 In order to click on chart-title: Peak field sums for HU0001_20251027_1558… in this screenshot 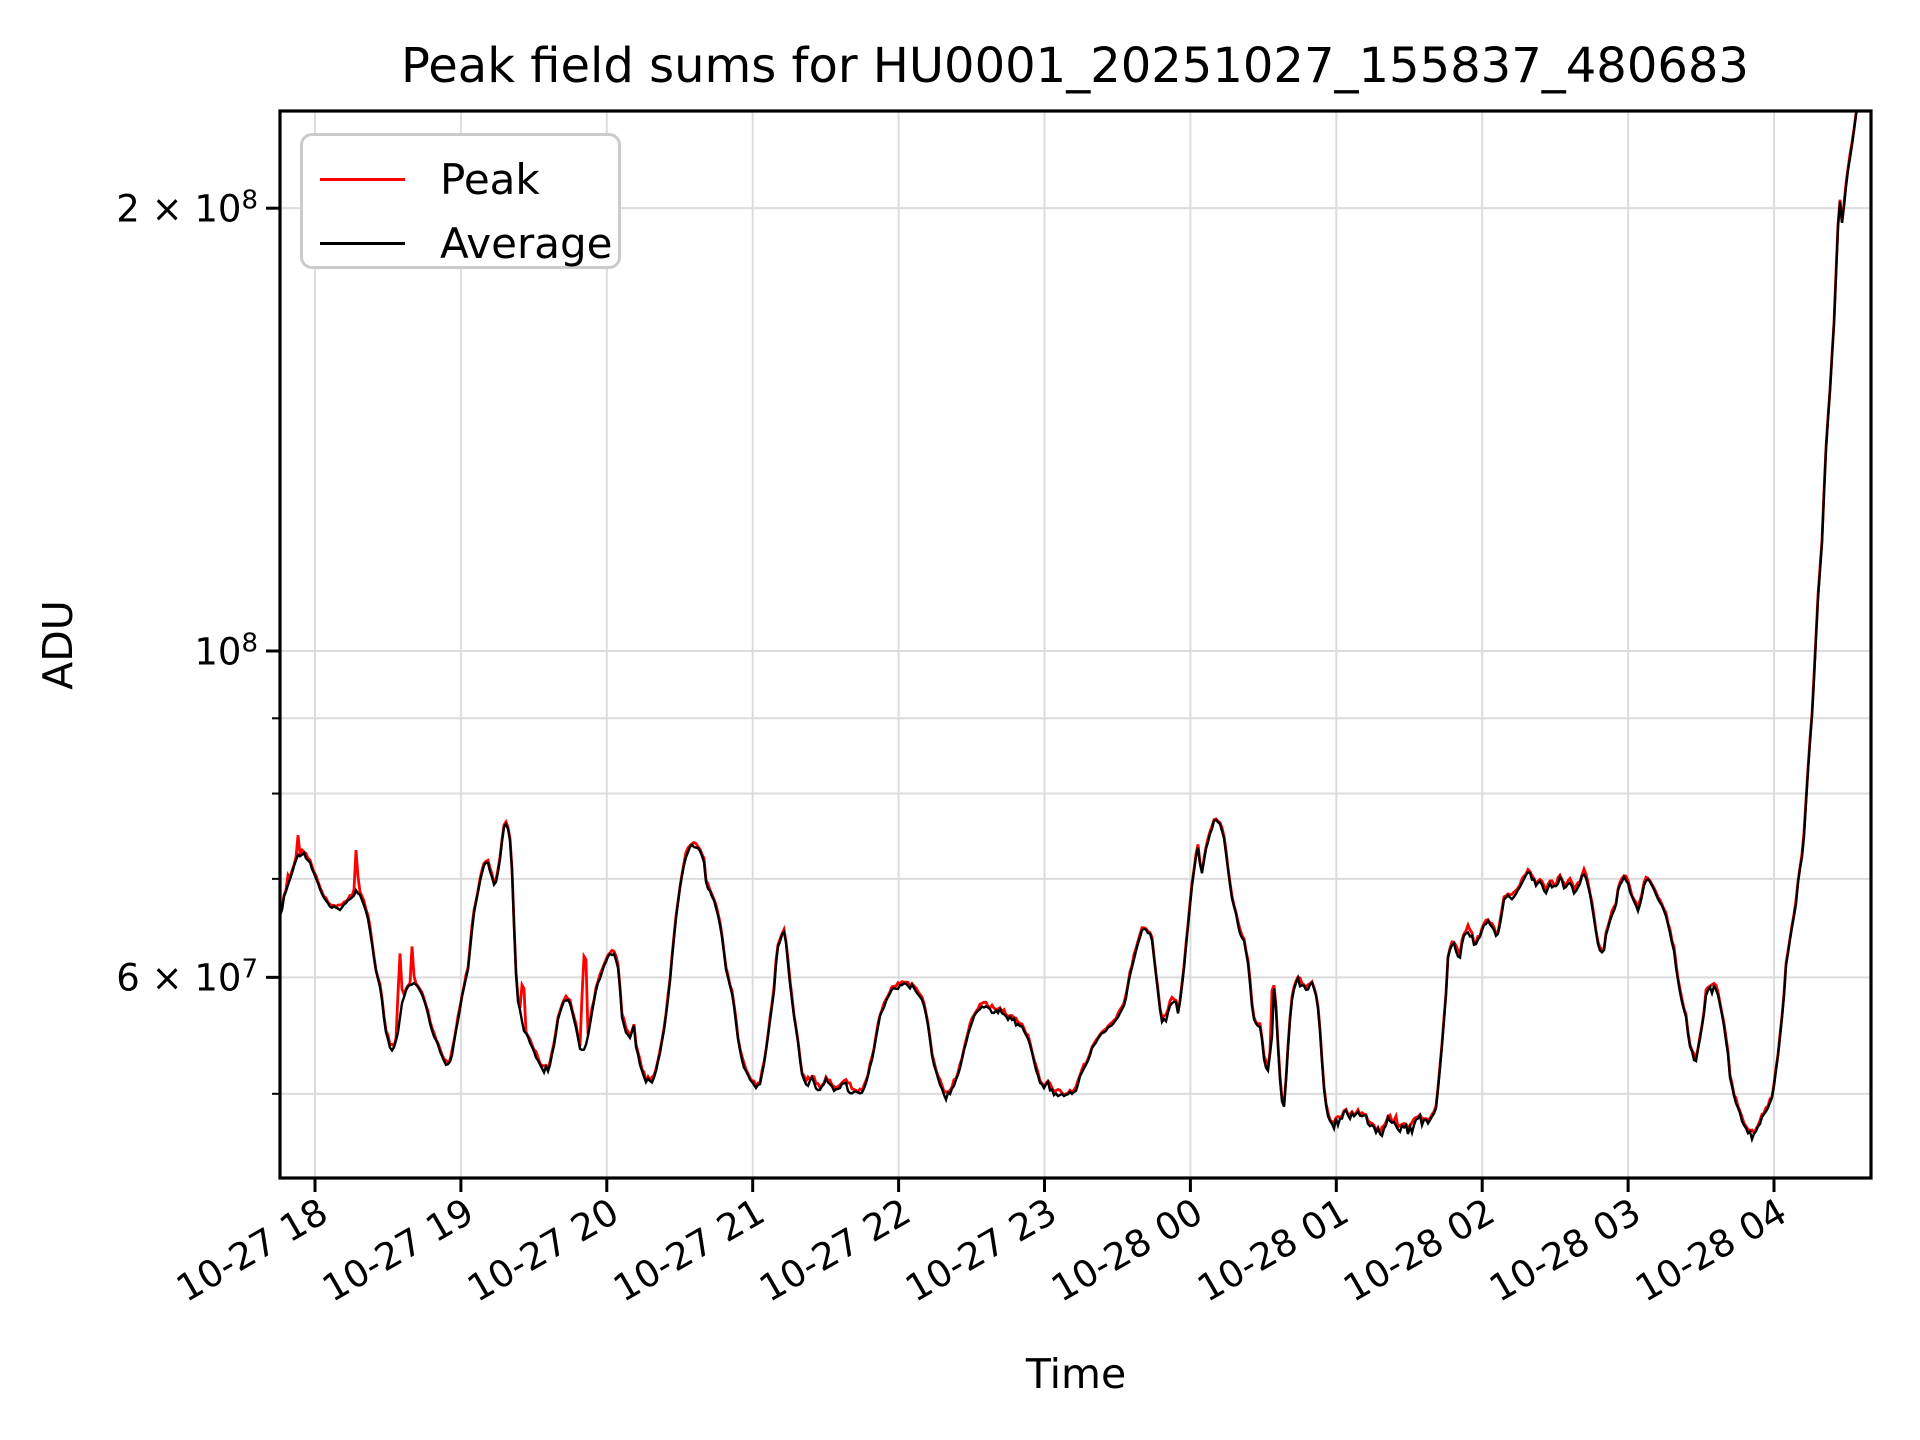, I will do `click(1075, 66)`.